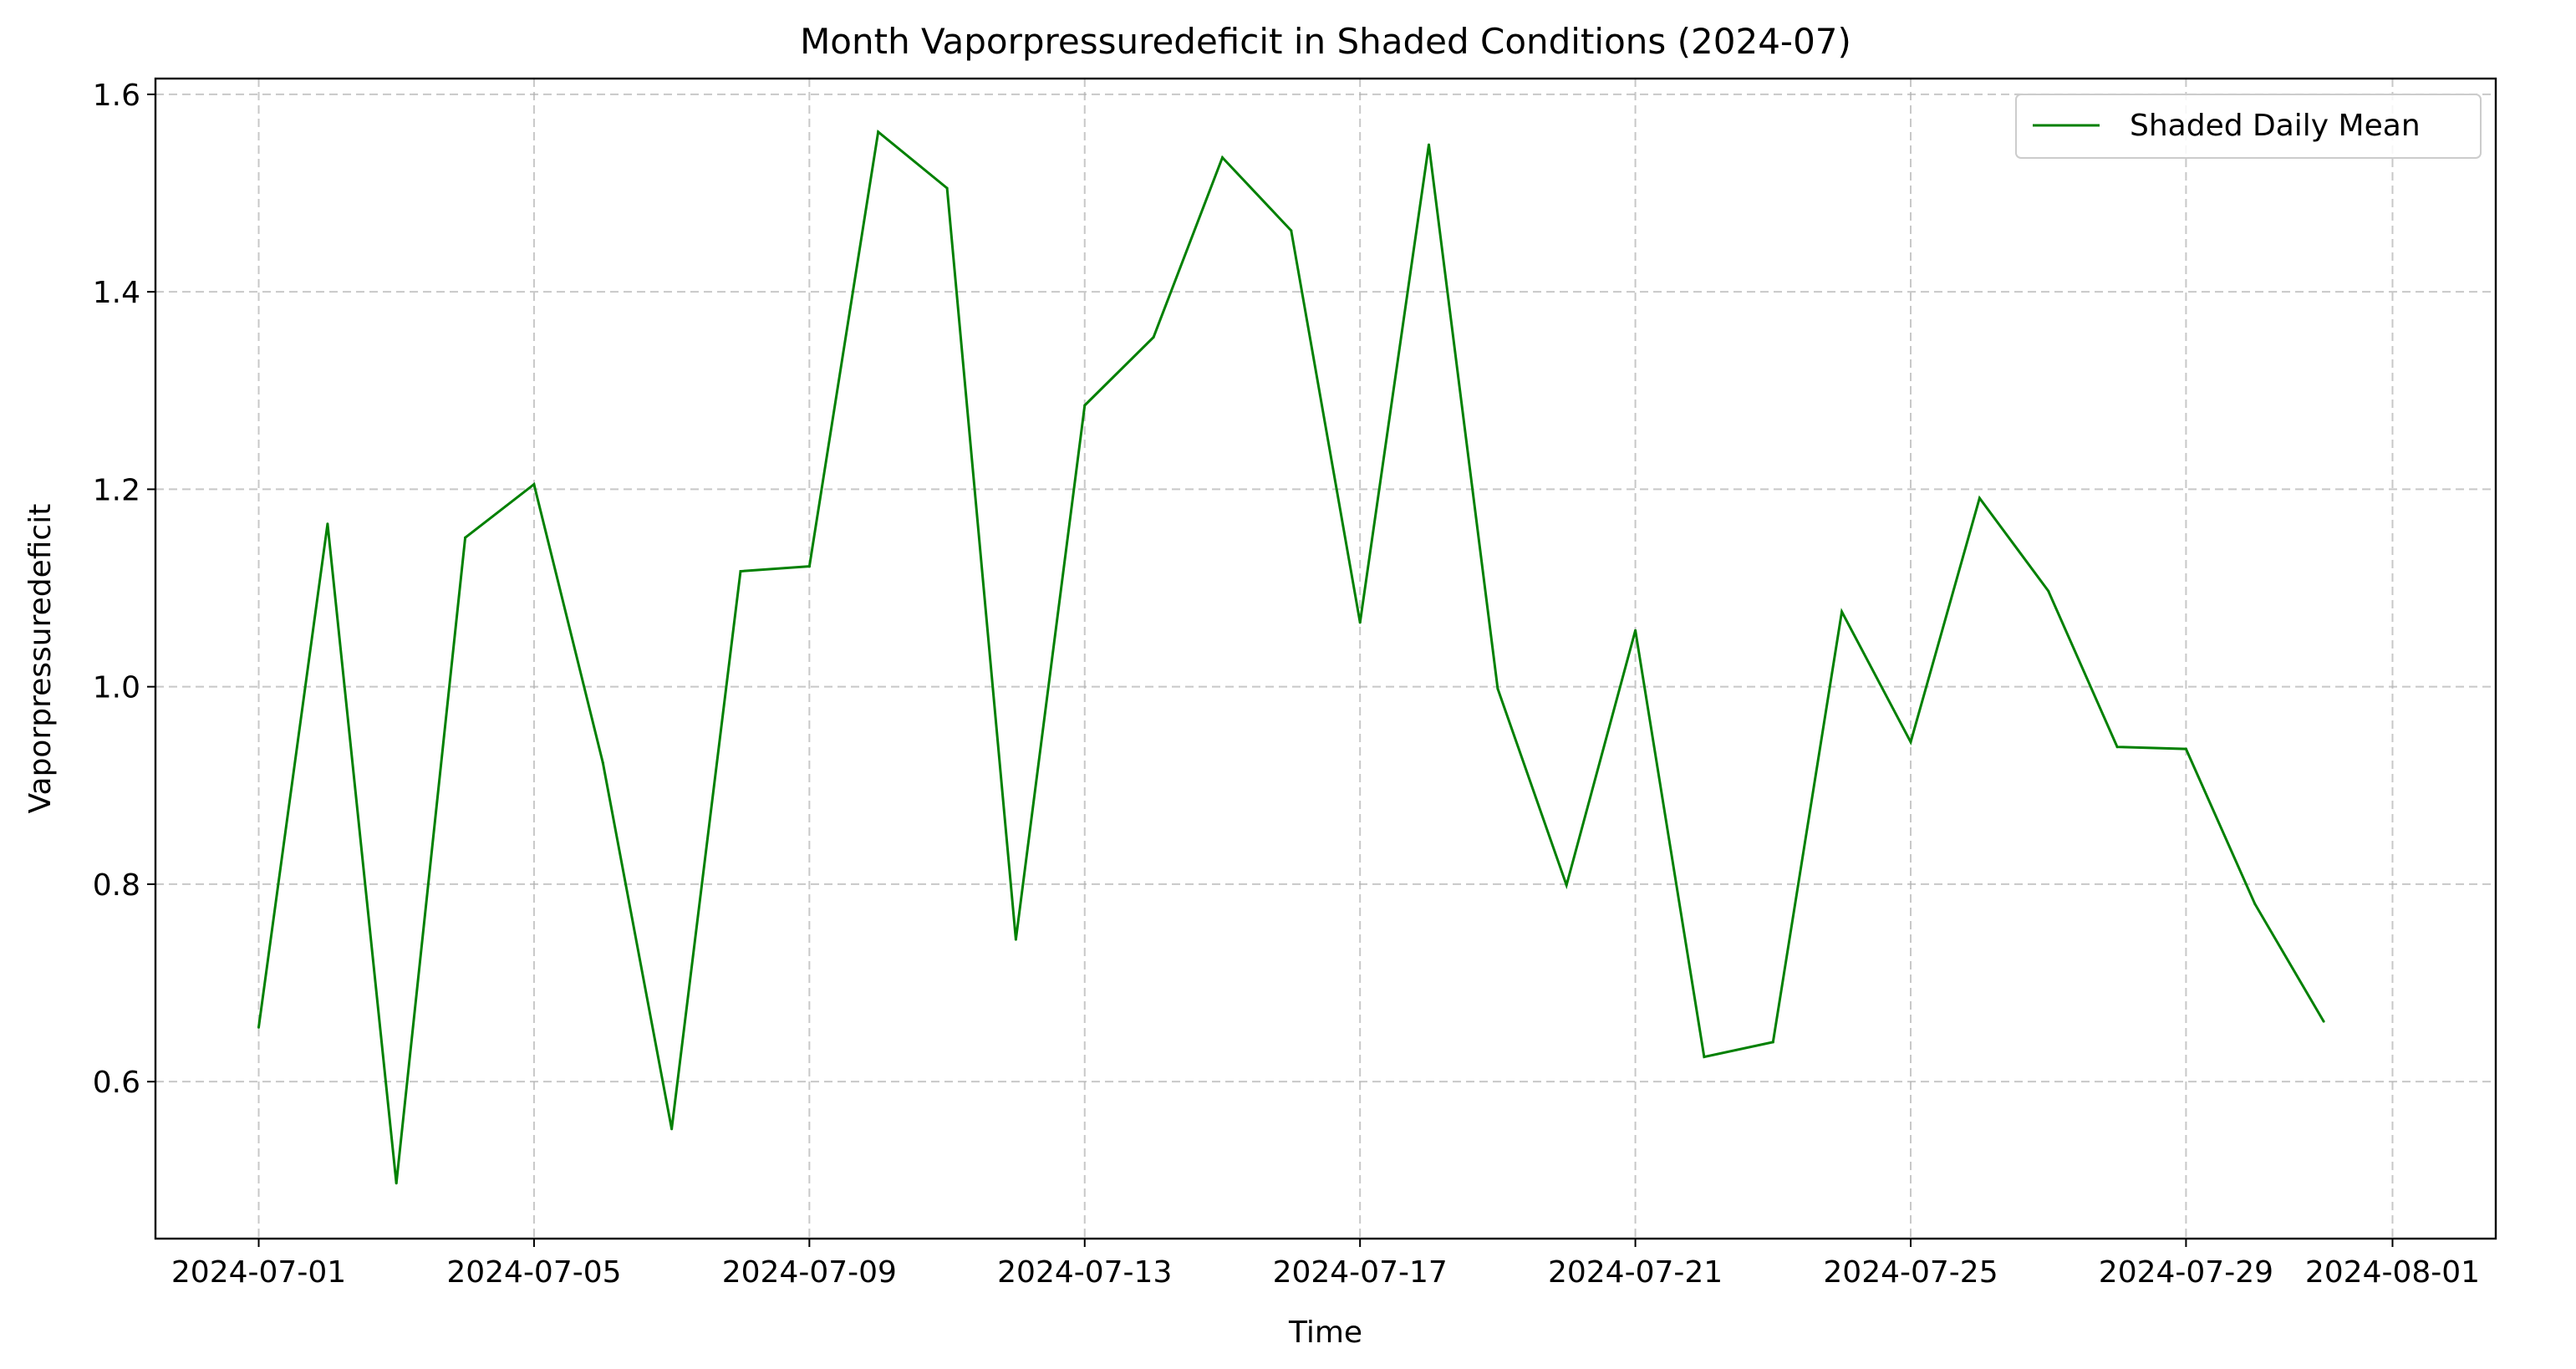  I want to click on x-tick-label: 2024-07-29, so click(2186, 1272).